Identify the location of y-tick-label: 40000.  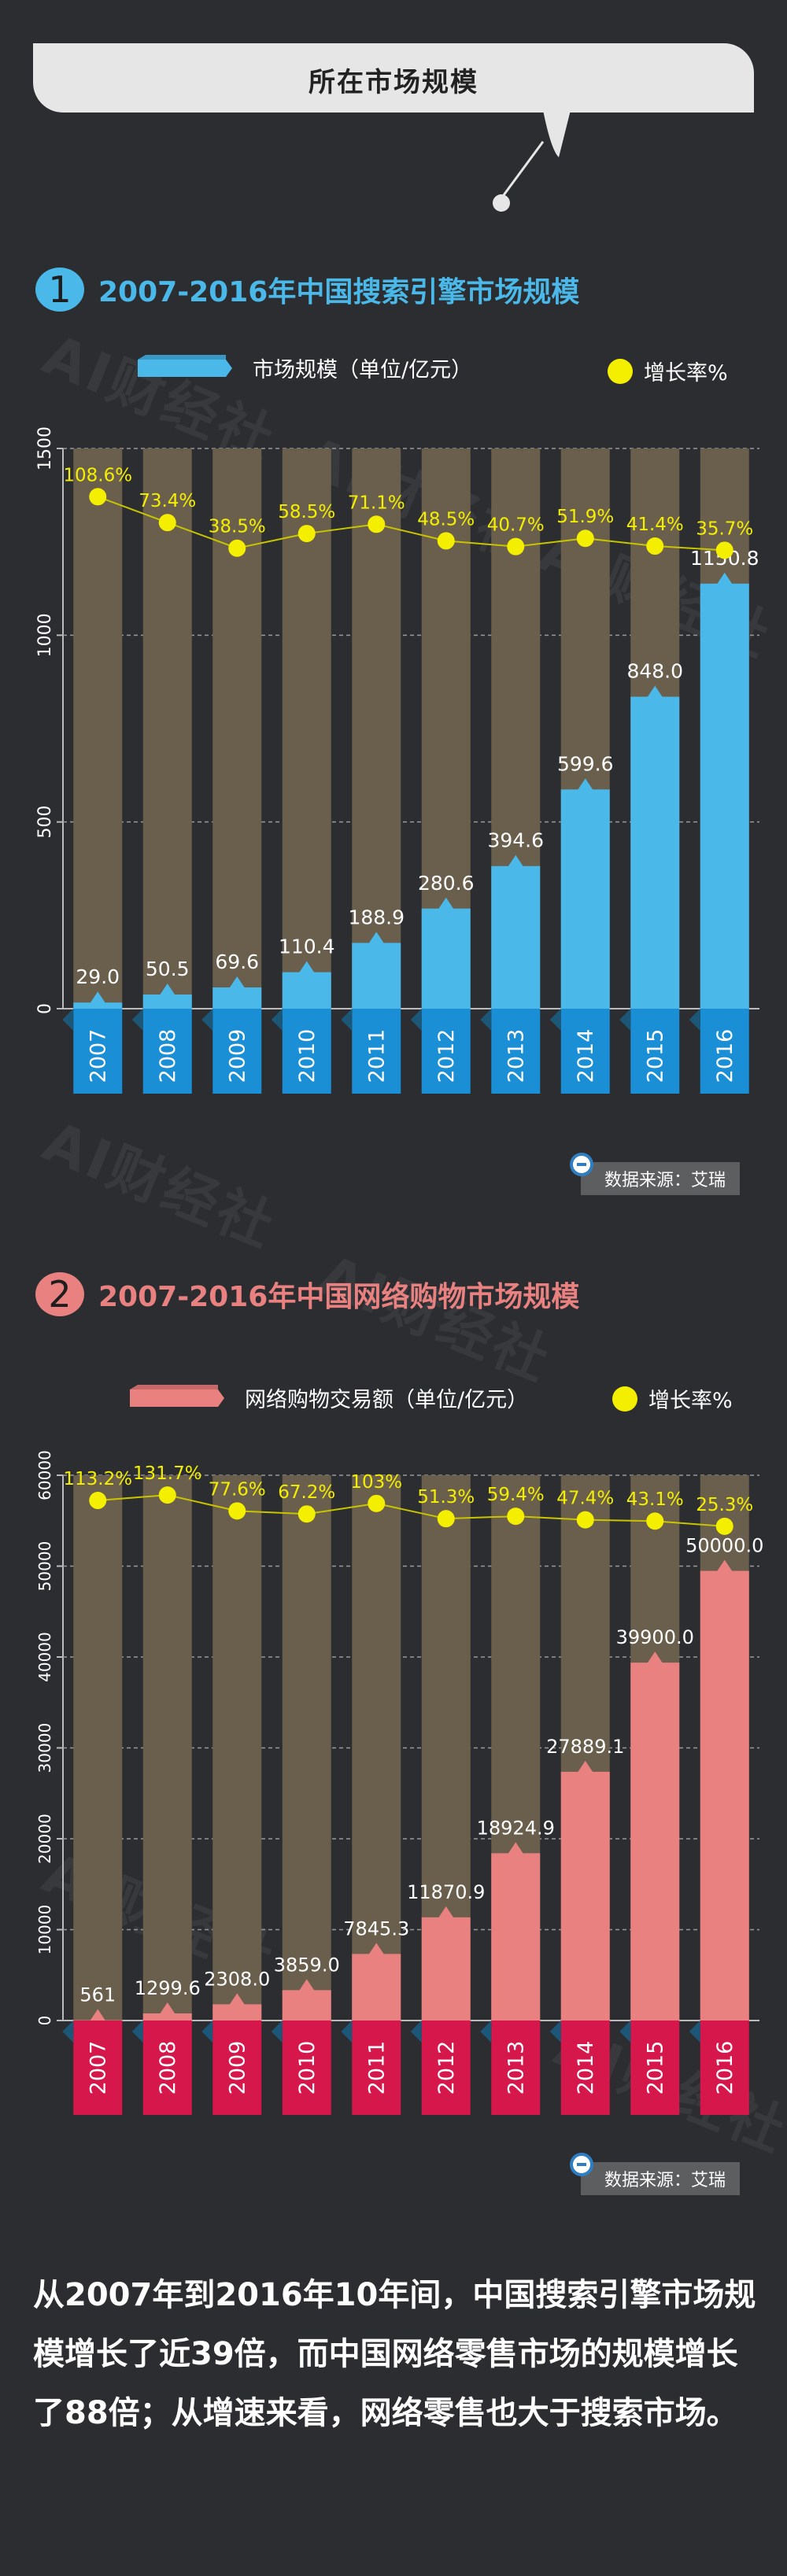
(44, 1657).